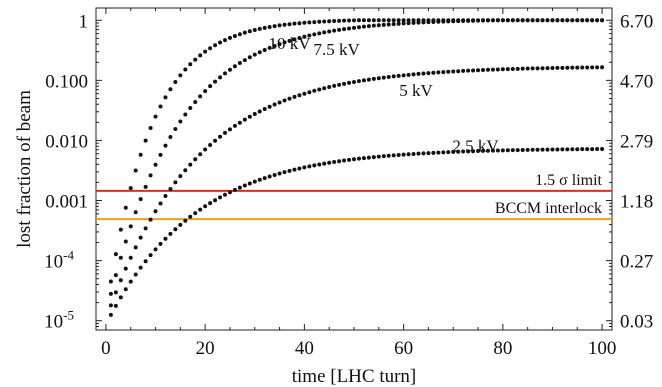  Describe the element at coordinates (336, 49) in the screenshot. I see `series-label: 7.5 kV` at that location.